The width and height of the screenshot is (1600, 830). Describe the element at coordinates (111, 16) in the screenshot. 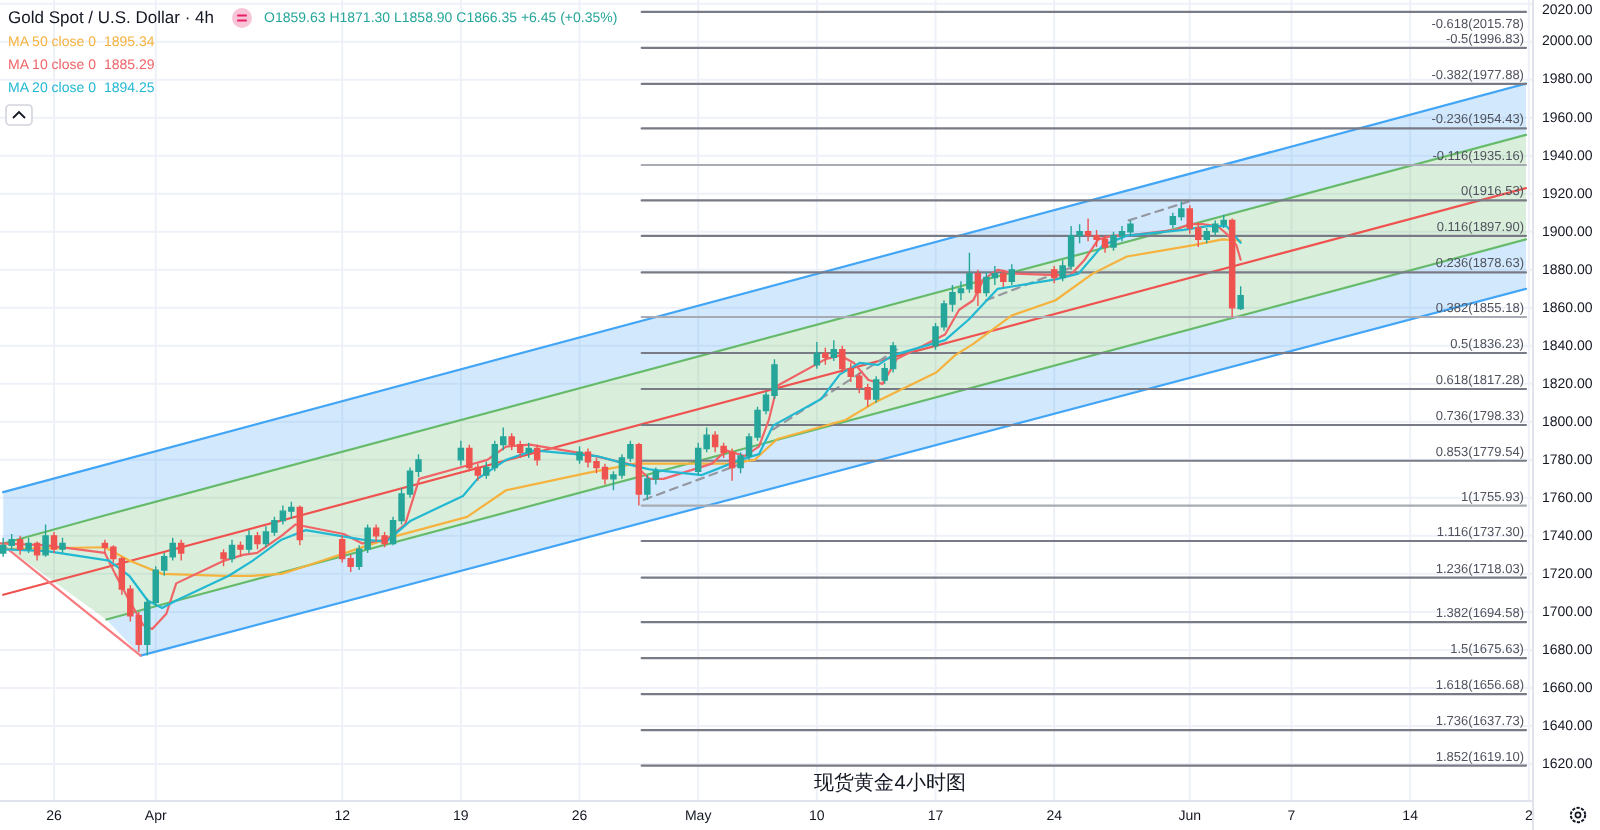

I see `title: Gold Spot / U.S. Dollar · 4h` at that location.